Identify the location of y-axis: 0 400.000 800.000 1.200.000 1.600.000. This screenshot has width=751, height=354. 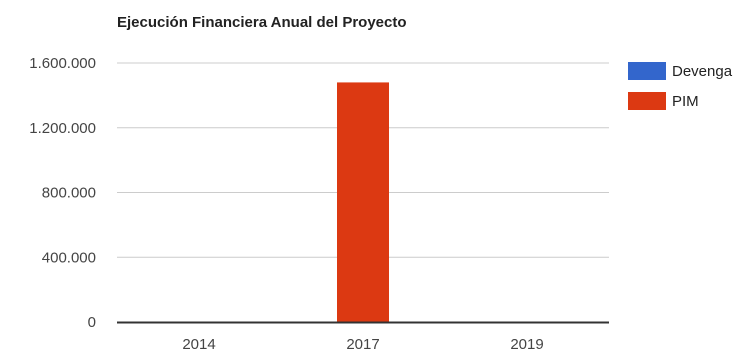
(62, 193).